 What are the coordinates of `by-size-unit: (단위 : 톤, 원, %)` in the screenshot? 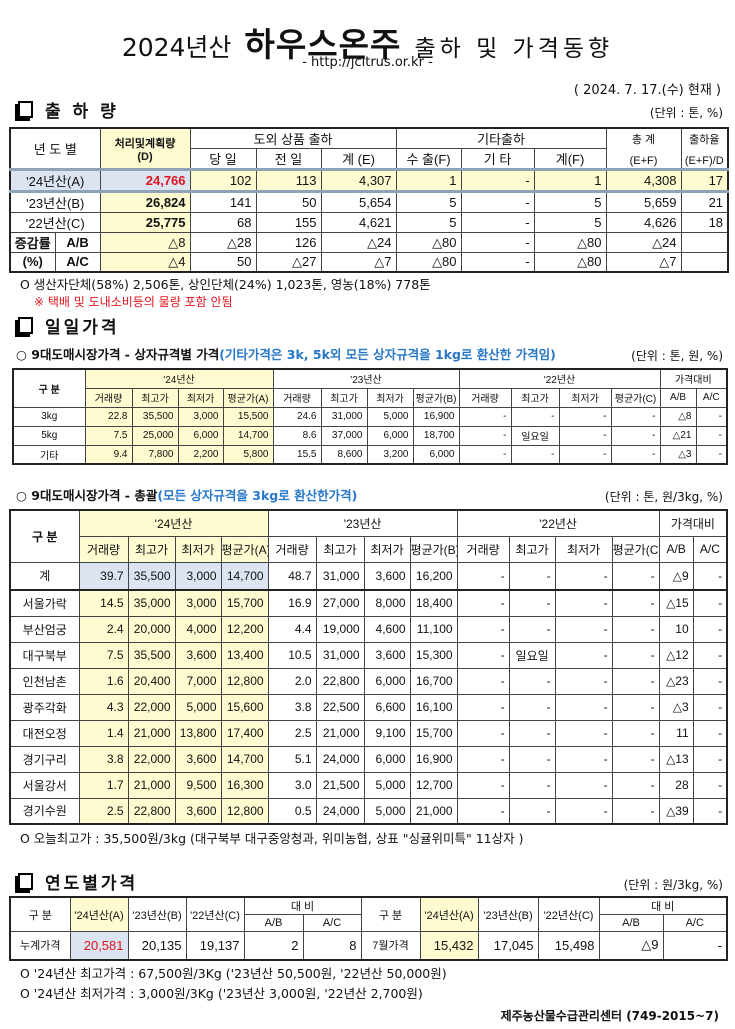 It's located at (677, 356).